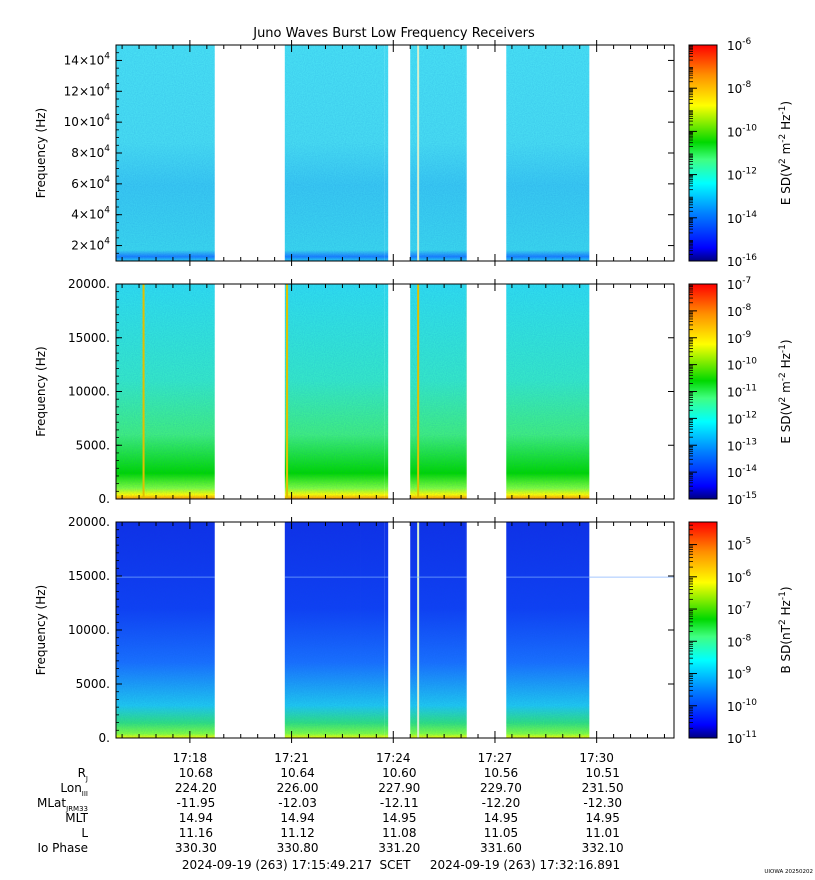 The height and width of the screenshot is (880, 815). Describe the element at coordinates (297, 803) in the screenshot. I see `ephemeris-value: -12.03` at that location.